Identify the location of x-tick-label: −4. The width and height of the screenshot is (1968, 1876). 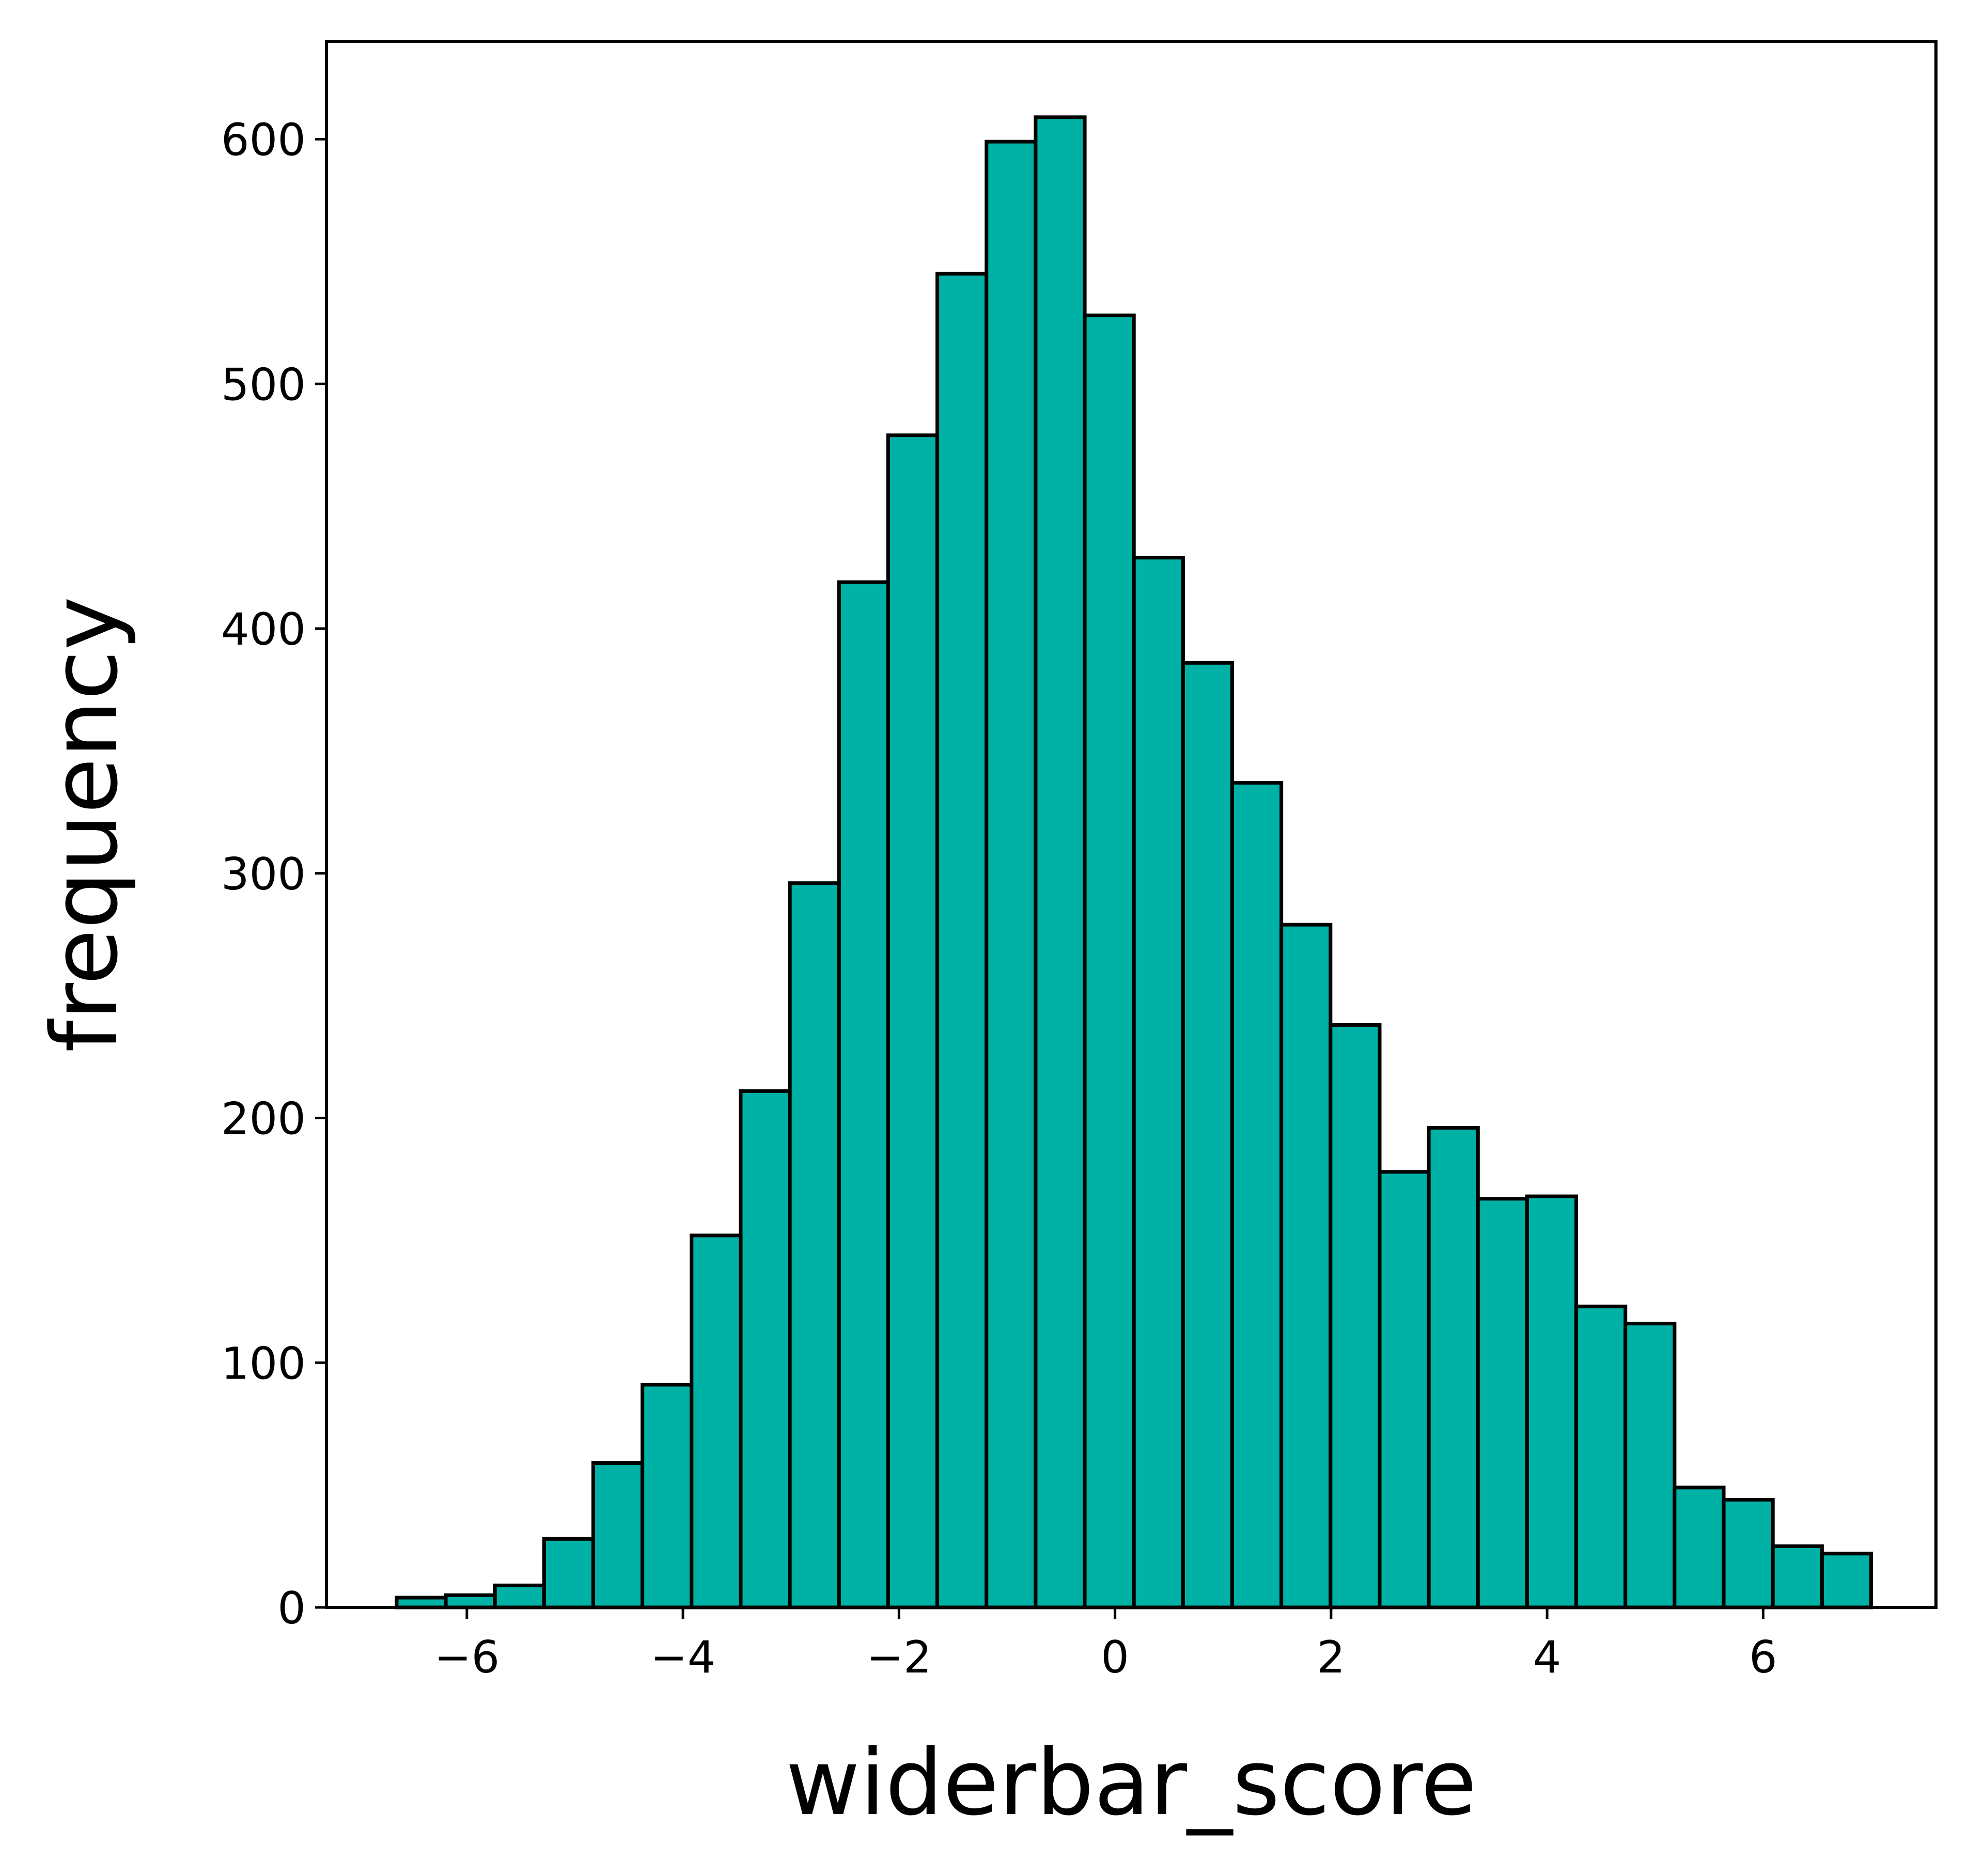
(683, 1657).